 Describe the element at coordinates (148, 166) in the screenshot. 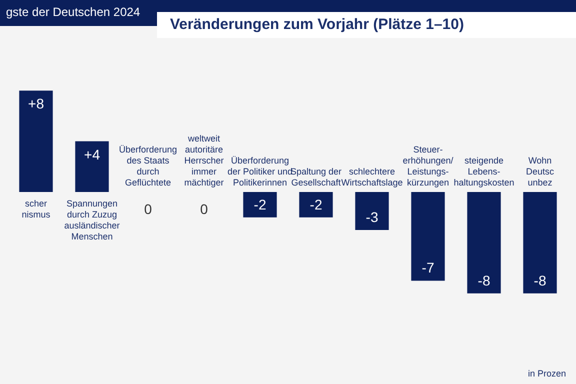

I see `x-tick-label: Überforderung des Staats durch Geflüchtete` at that location.